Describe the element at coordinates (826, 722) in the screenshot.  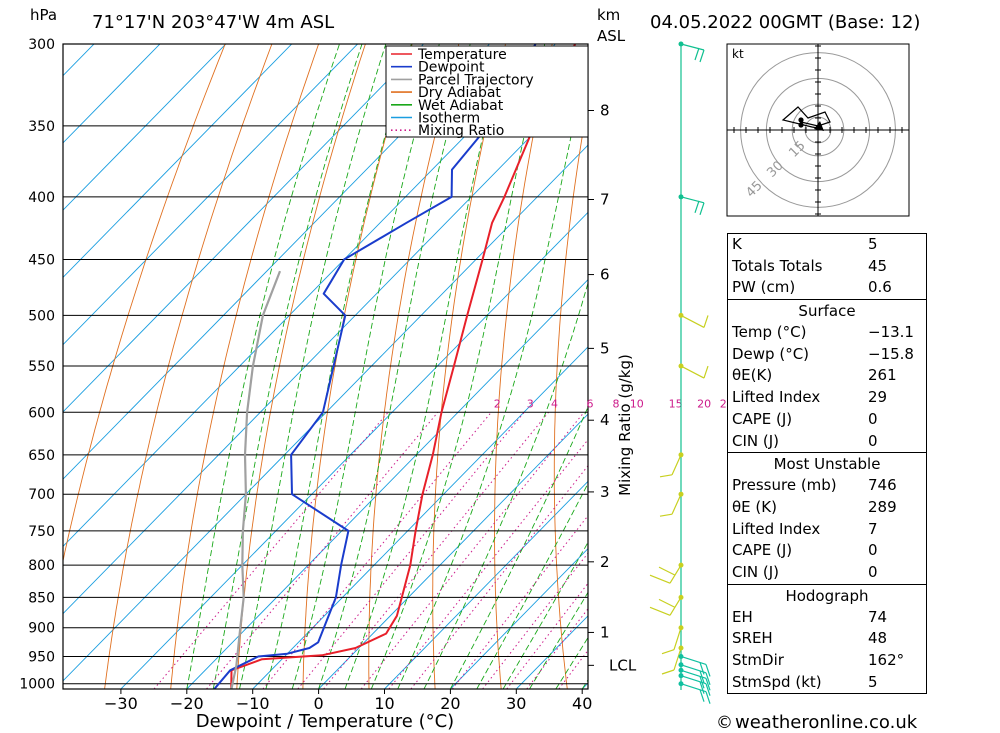
I see `site-credit: weatheronline.co.uk` at that location.